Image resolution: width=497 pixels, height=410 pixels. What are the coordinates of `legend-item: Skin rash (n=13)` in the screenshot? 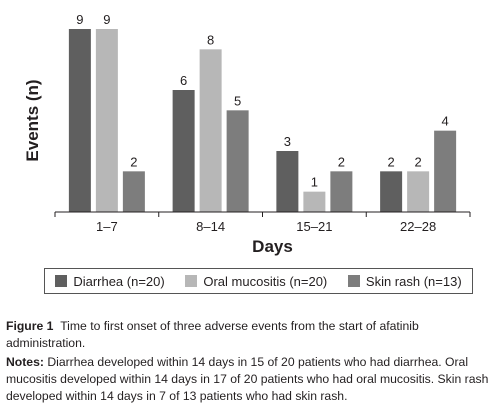 It's located at (404, 281).